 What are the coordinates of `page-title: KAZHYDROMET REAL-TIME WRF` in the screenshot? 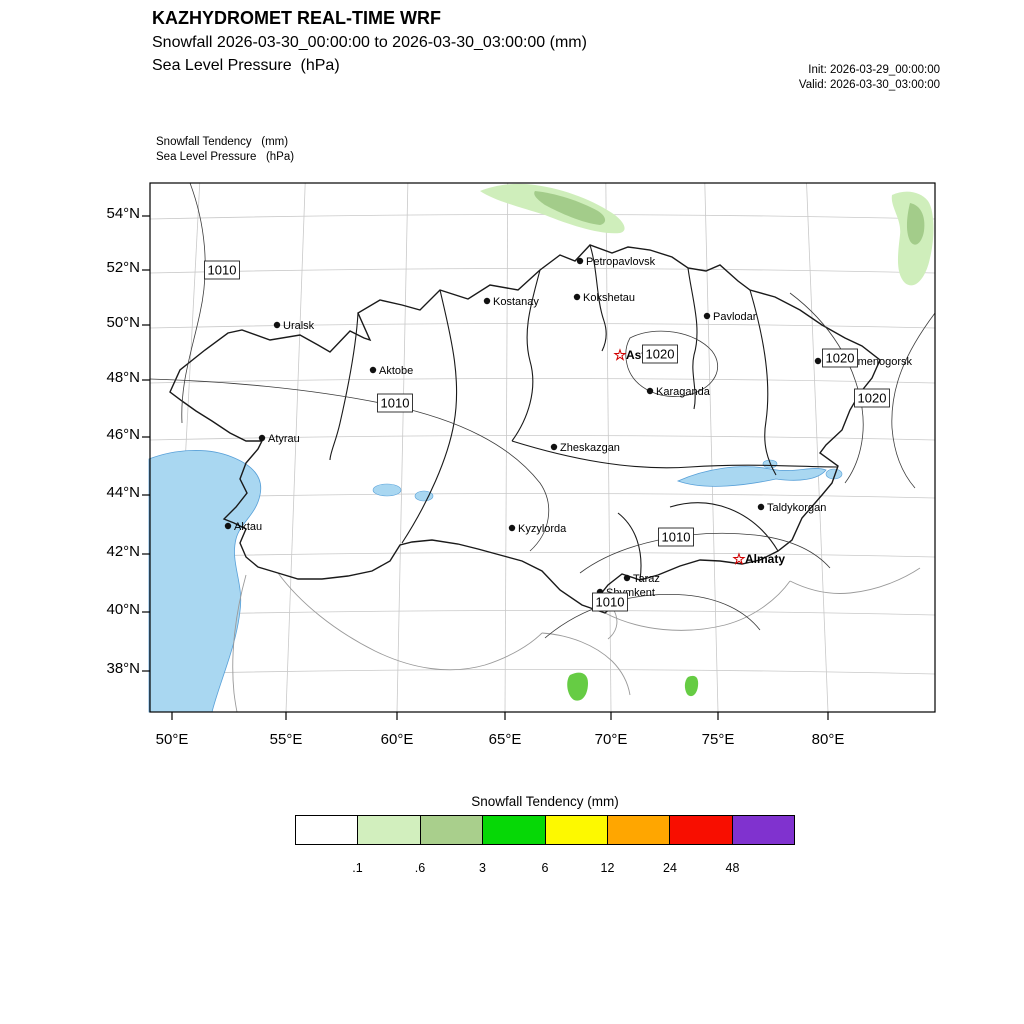 It's located at (296, 18).